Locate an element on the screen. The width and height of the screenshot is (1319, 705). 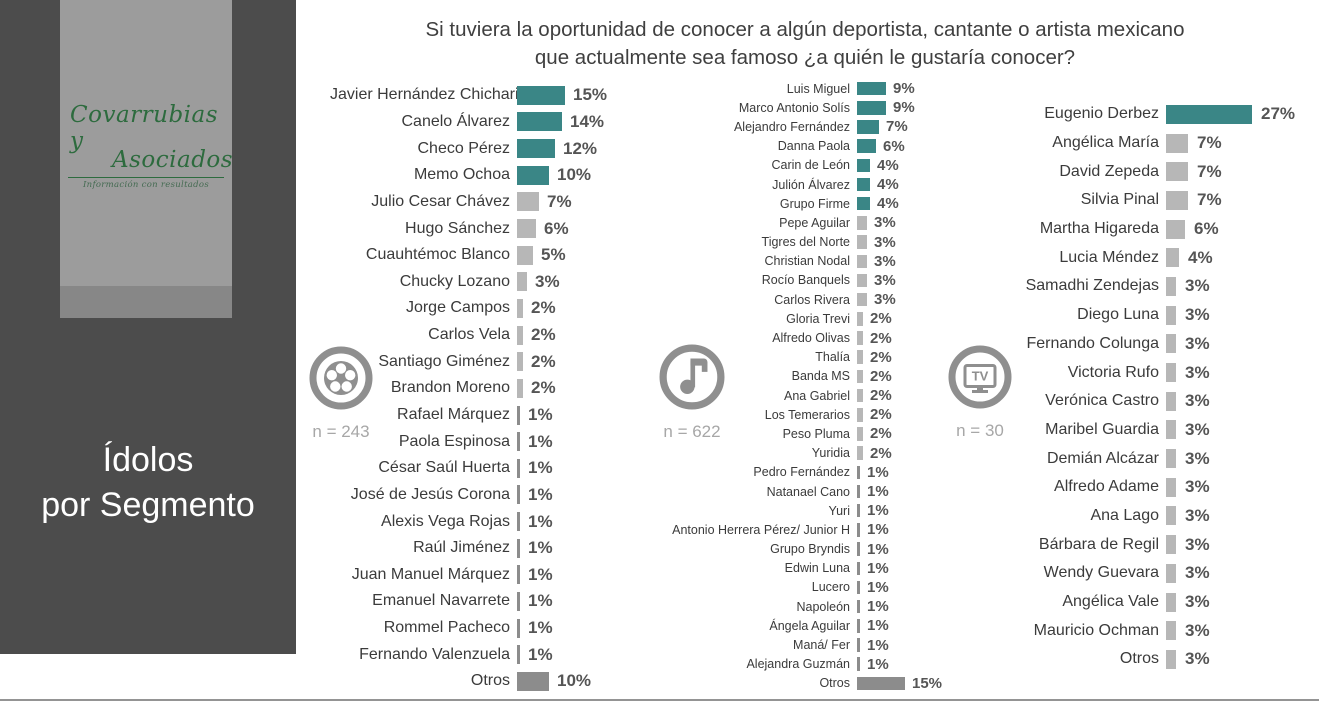
chart-row: Pepe Aguilar 3% is located at coordinates (800, 222).